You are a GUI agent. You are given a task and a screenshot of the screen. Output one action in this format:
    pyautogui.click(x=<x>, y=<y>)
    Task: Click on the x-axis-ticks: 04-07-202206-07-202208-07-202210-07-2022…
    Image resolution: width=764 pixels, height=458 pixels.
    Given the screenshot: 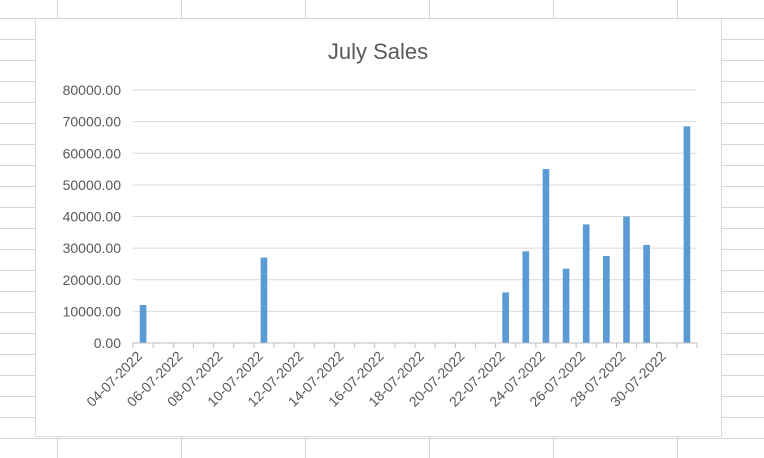 What is the action you would take?
    pyautogui.click(x=376, y=379)
    